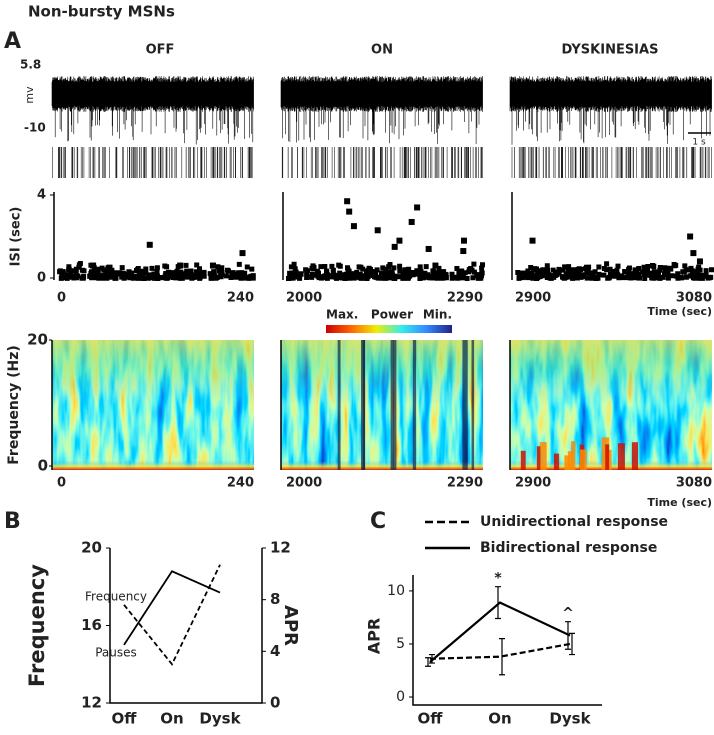 This screenshot has width=714, height=735. I want to click on colorbar-label: Max., so click(342, 315).